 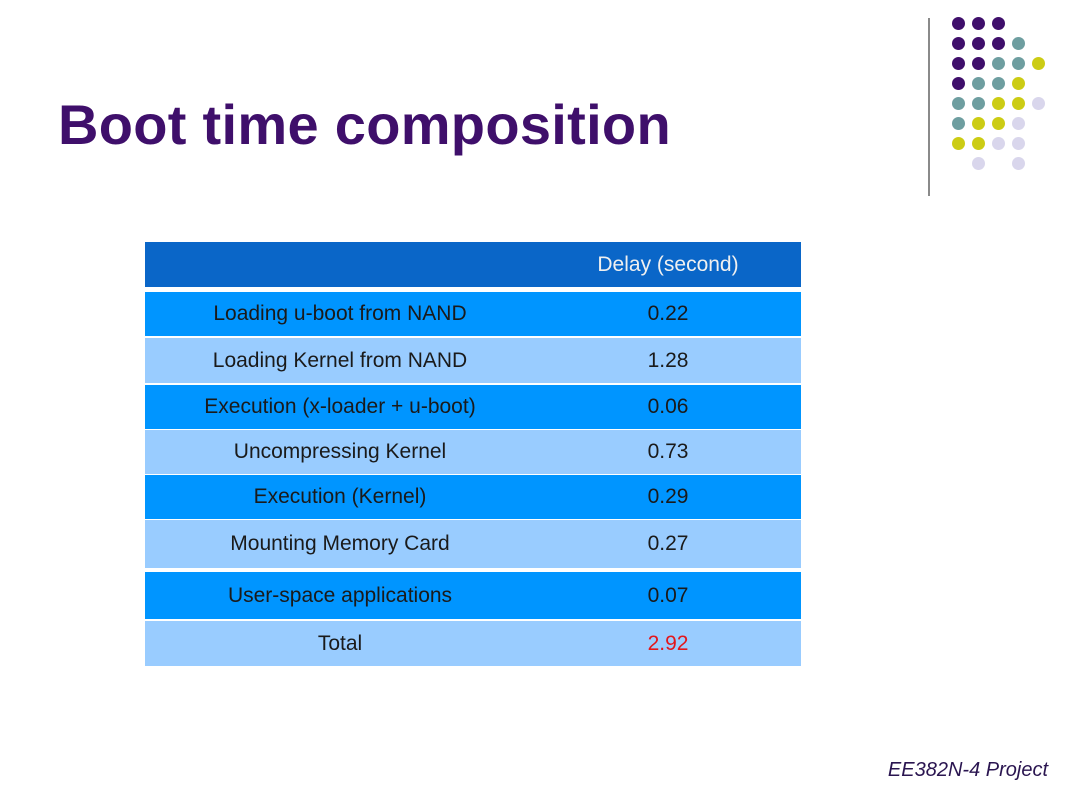 I want to click on table-row-value: 0.22, so click(x=668, y=314).